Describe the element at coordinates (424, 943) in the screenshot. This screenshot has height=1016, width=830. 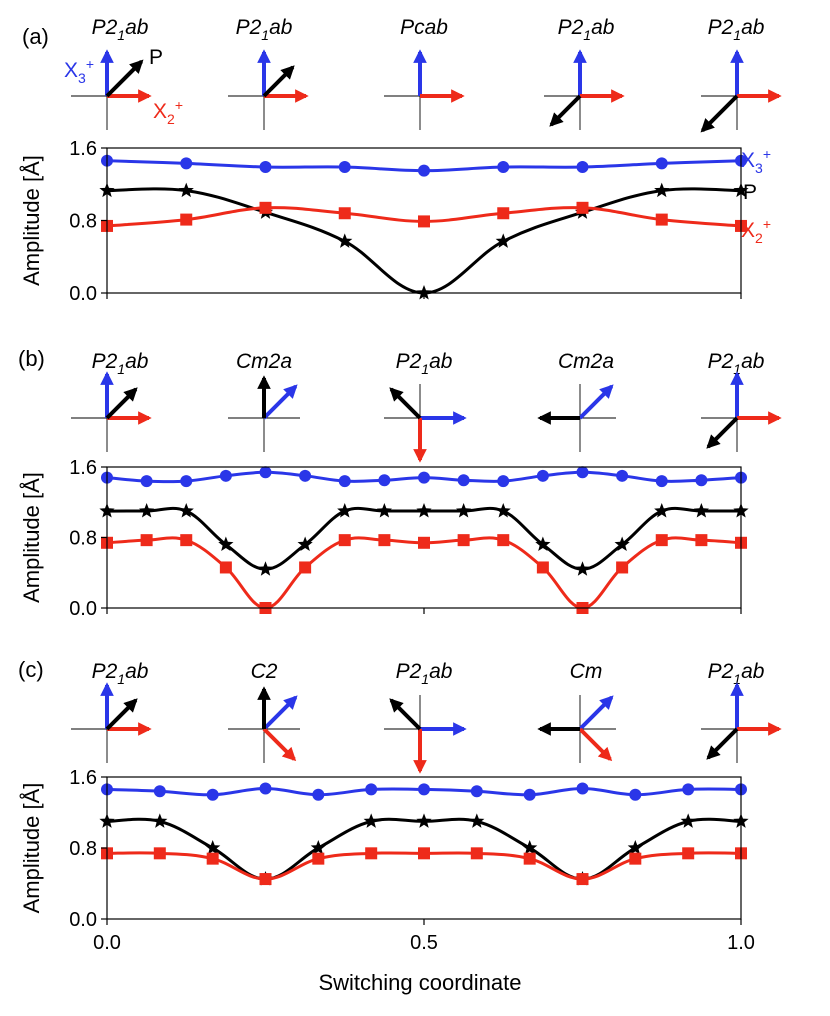
I see `xtick-label-1: 0.5` at that location.